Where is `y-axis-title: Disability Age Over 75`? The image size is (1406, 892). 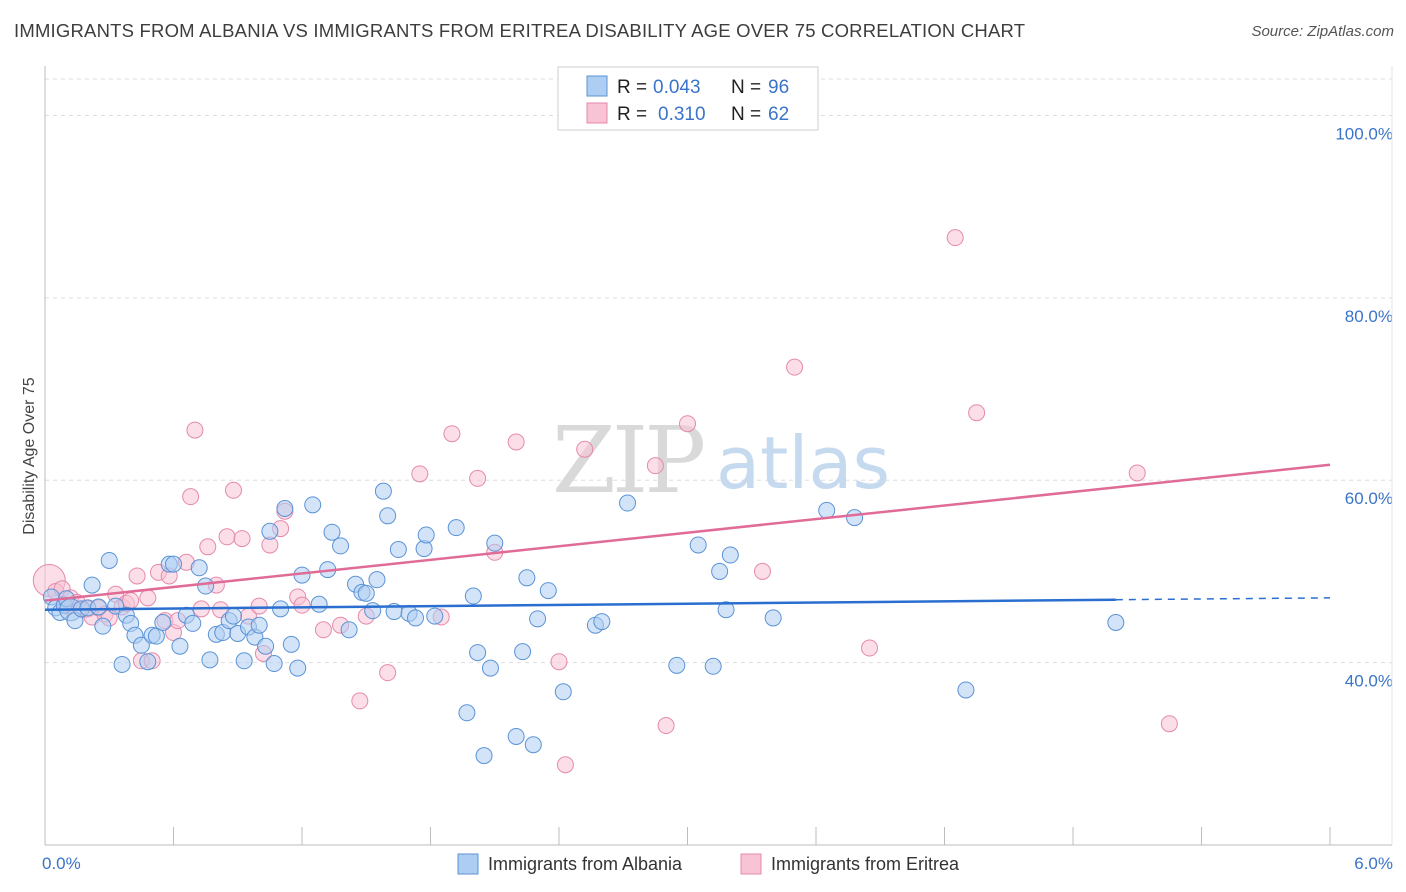
y-axis-title: Disability Age Over 75 is located at coordinates (29, 456).